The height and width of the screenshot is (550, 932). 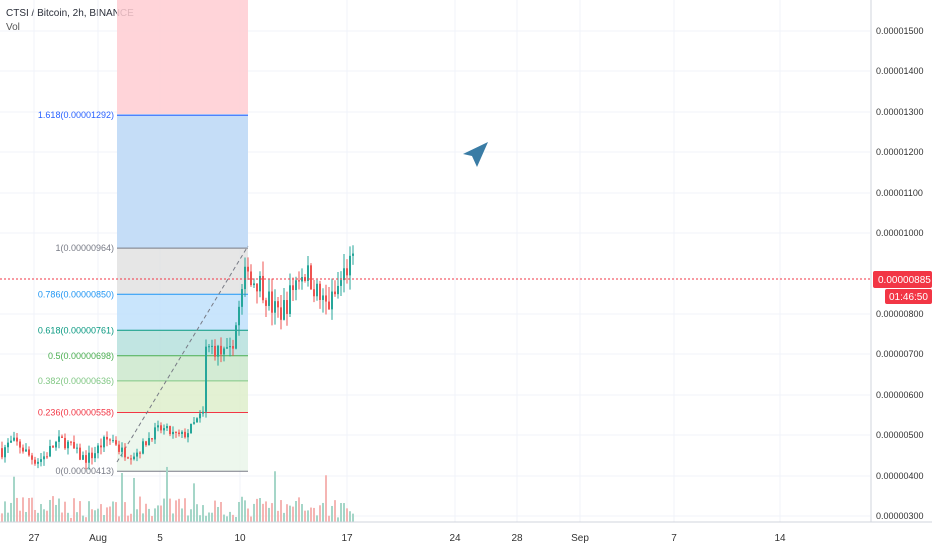 I want to click on price-tick-label: 0.00000400, so click(x=900, y=476).